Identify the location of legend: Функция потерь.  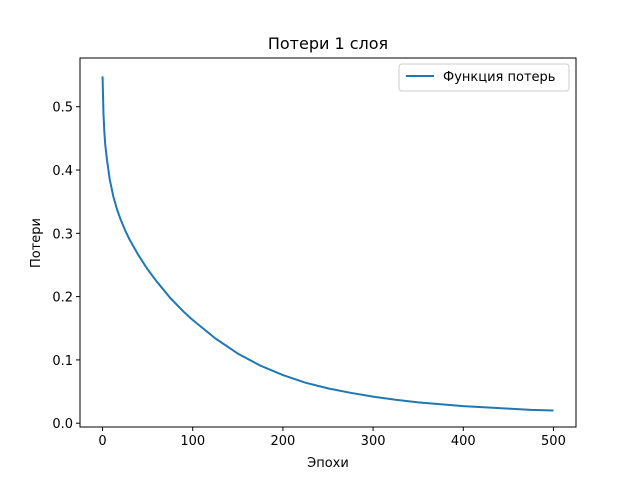
(484, 77).